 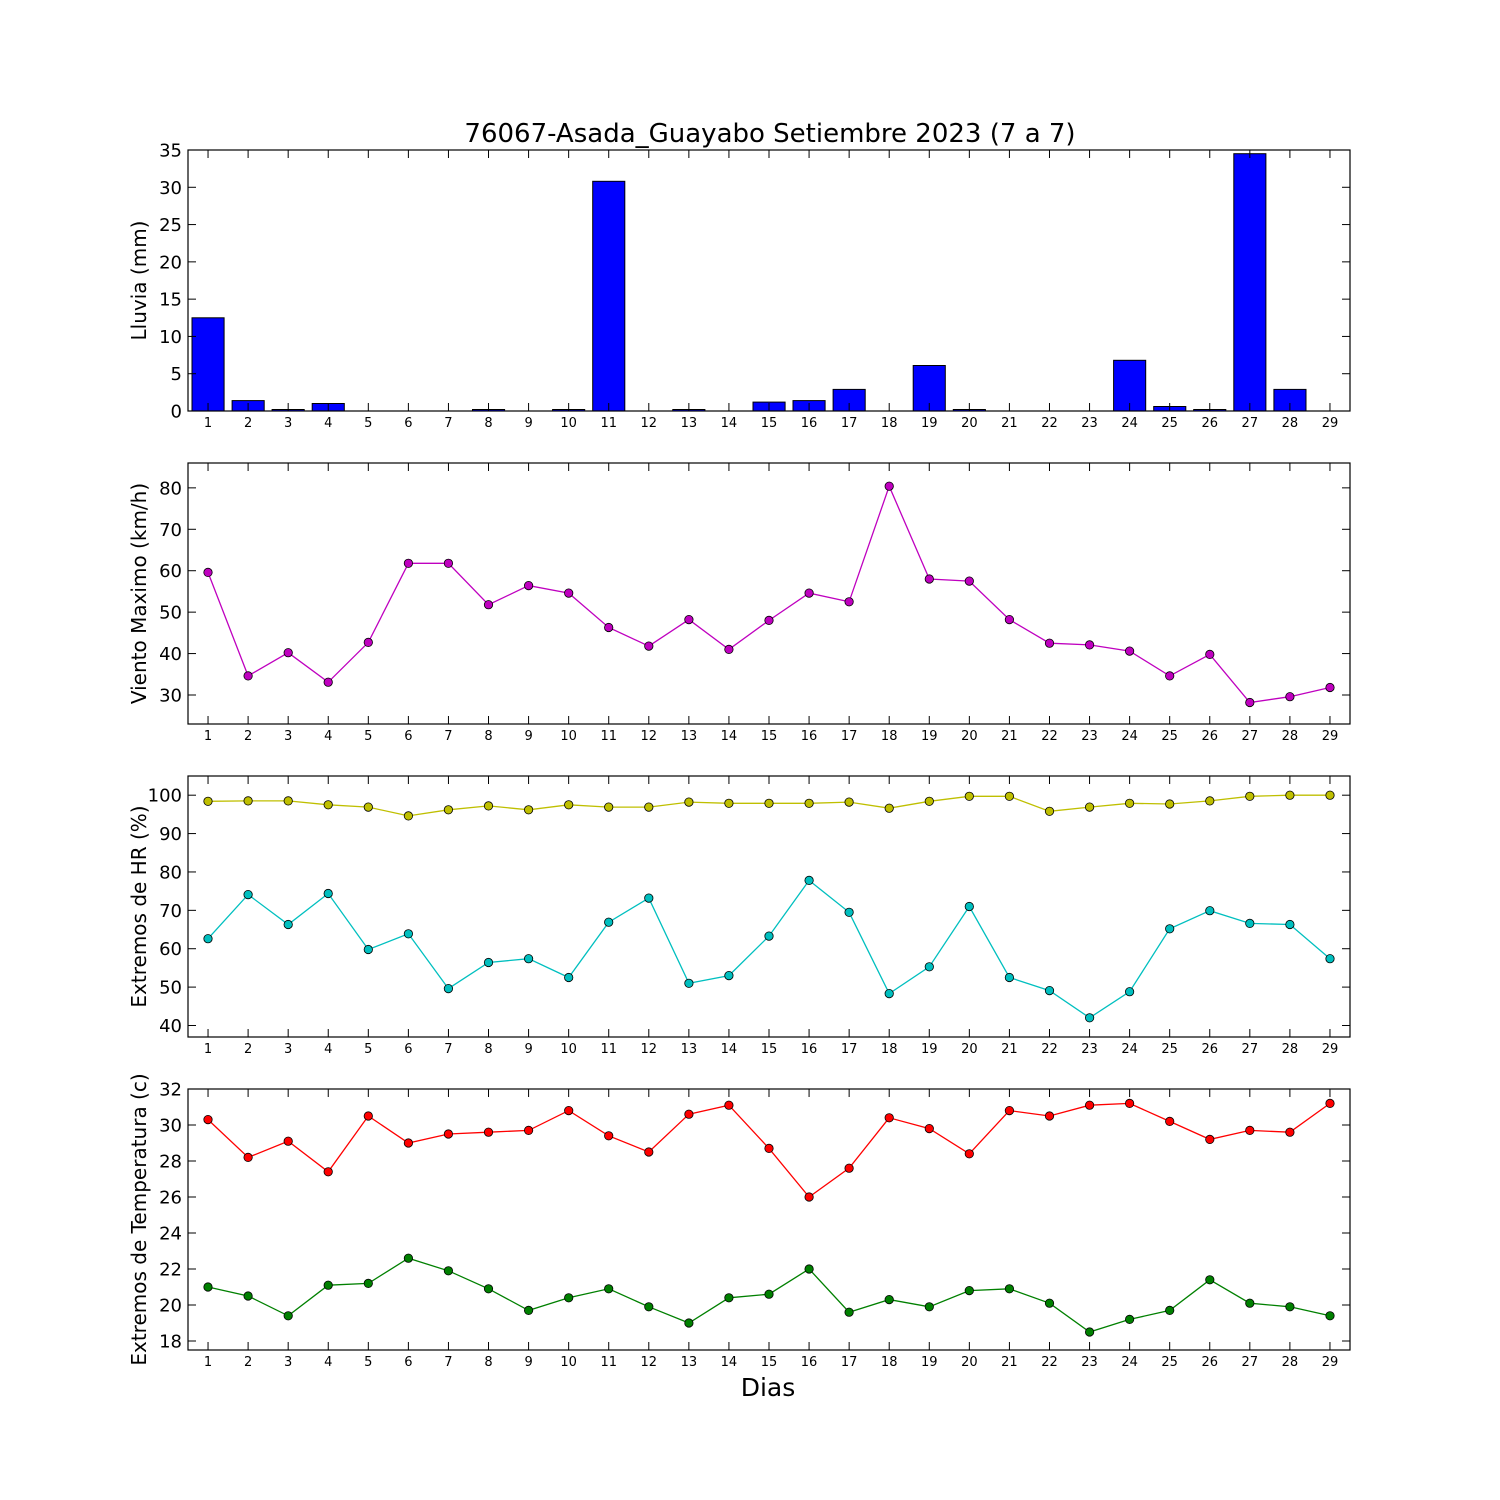 I want to click on y-tick-label: 30, so click(x=170, y=188).